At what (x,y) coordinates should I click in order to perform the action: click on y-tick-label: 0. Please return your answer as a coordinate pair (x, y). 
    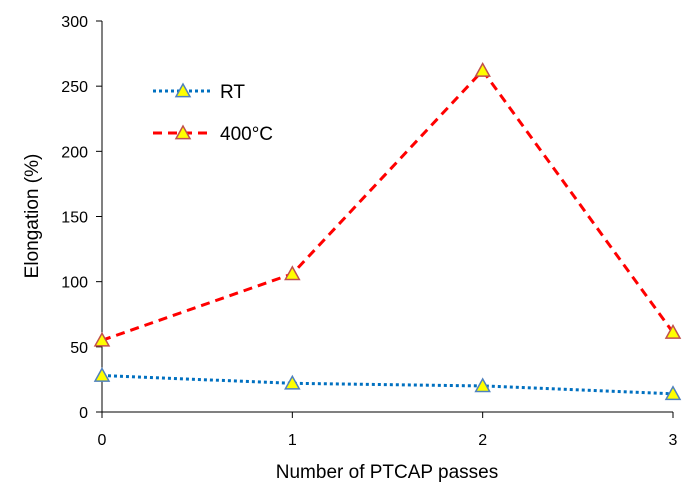
    Looking at the image, I should click on (83, 413).